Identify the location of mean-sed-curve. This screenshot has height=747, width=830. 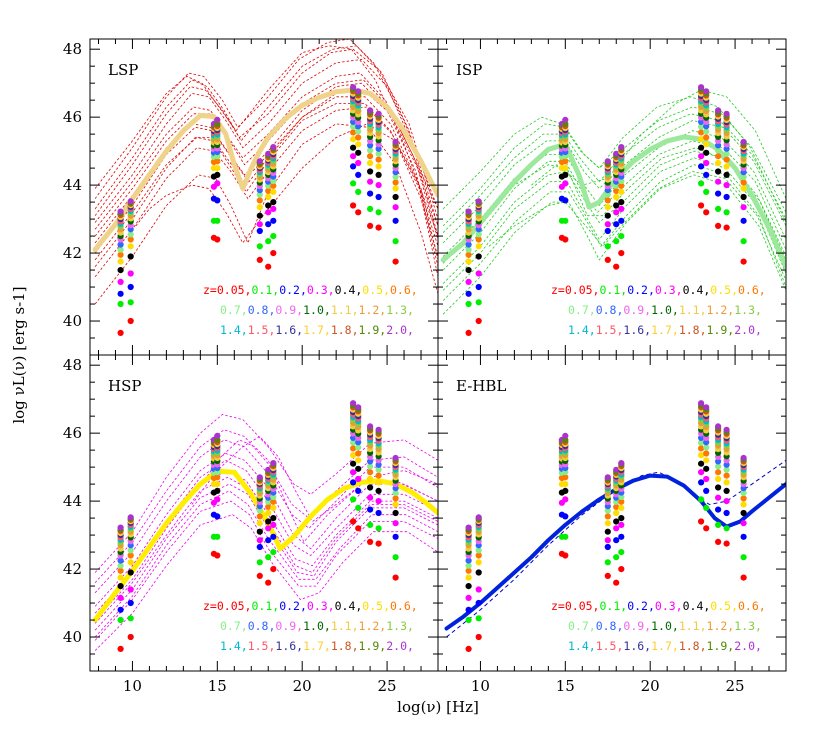
(265, 170).